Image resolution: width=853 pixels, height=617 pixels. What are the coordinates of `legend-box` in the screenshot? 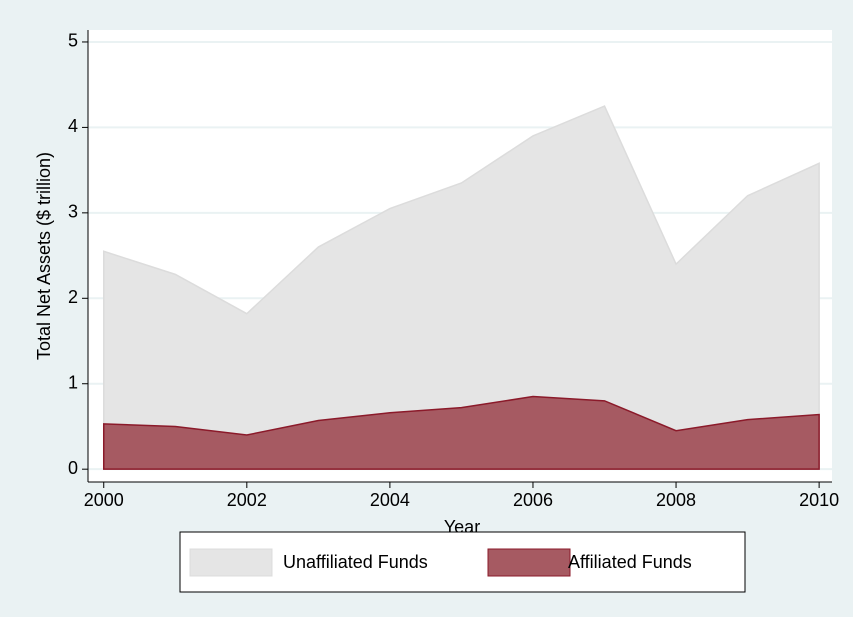 It's located at (462, 562).